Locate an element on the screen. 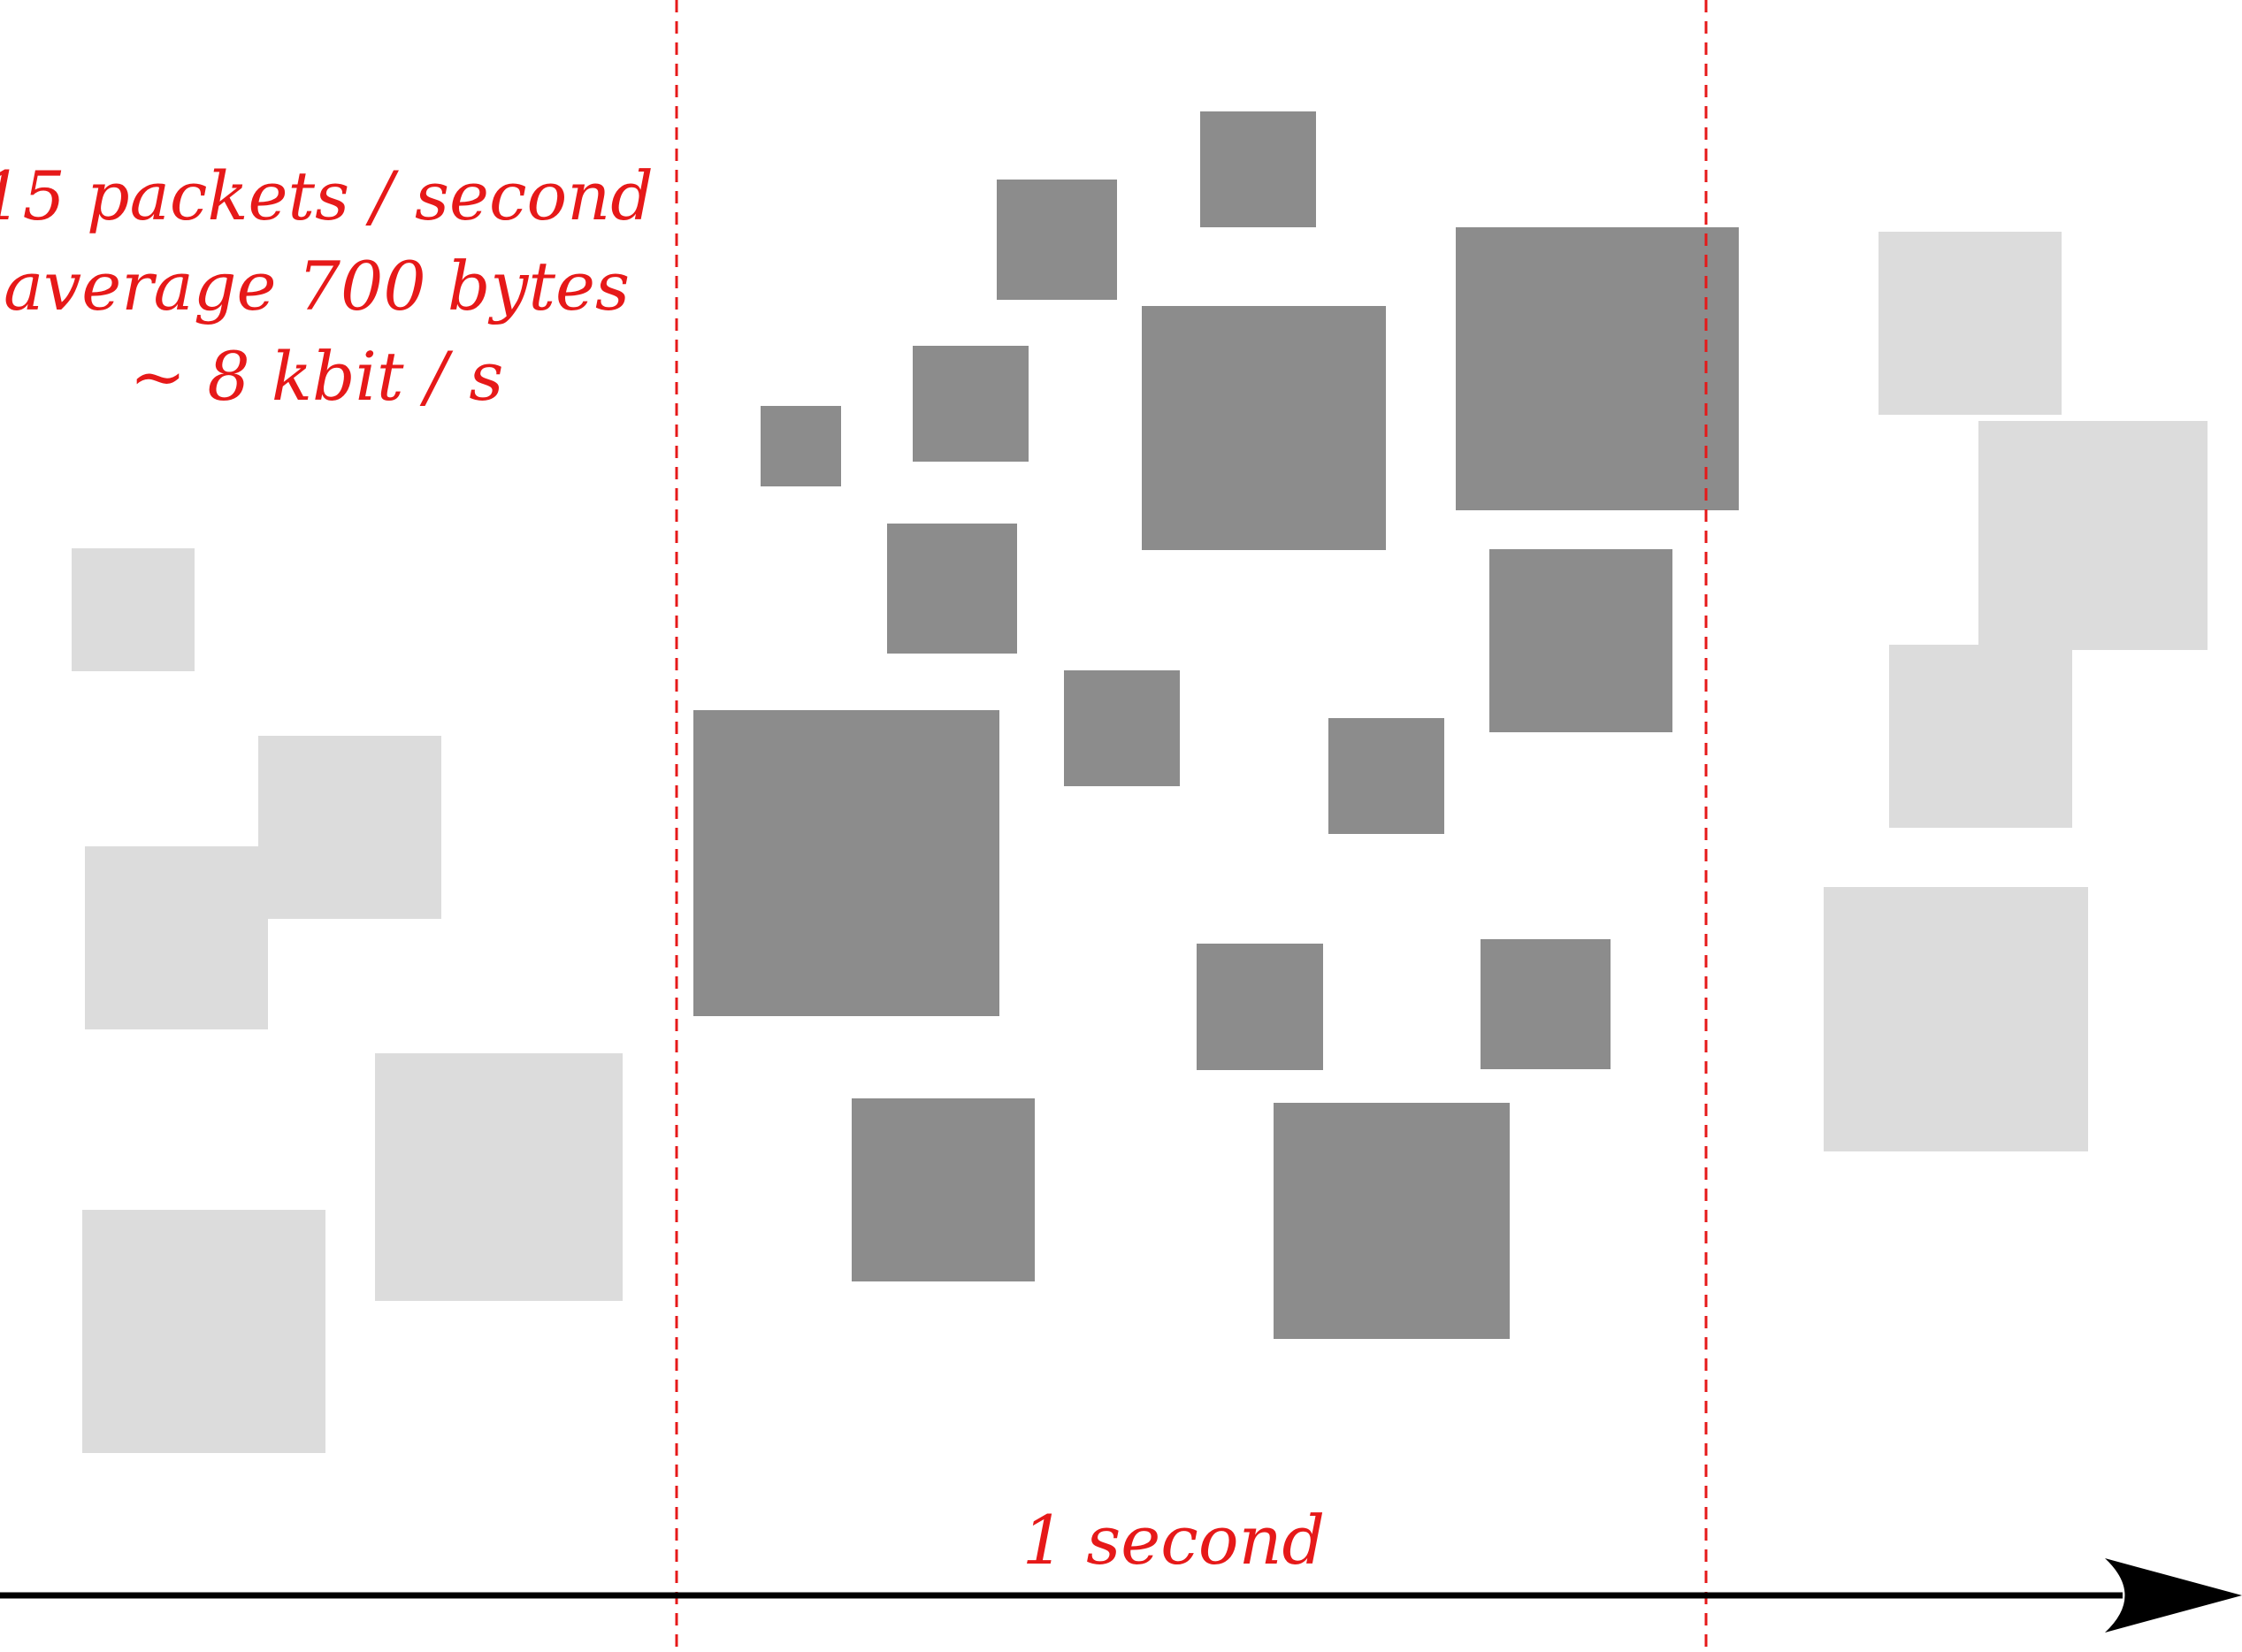  packets-outside-left is located at coordinates (347, 1001).